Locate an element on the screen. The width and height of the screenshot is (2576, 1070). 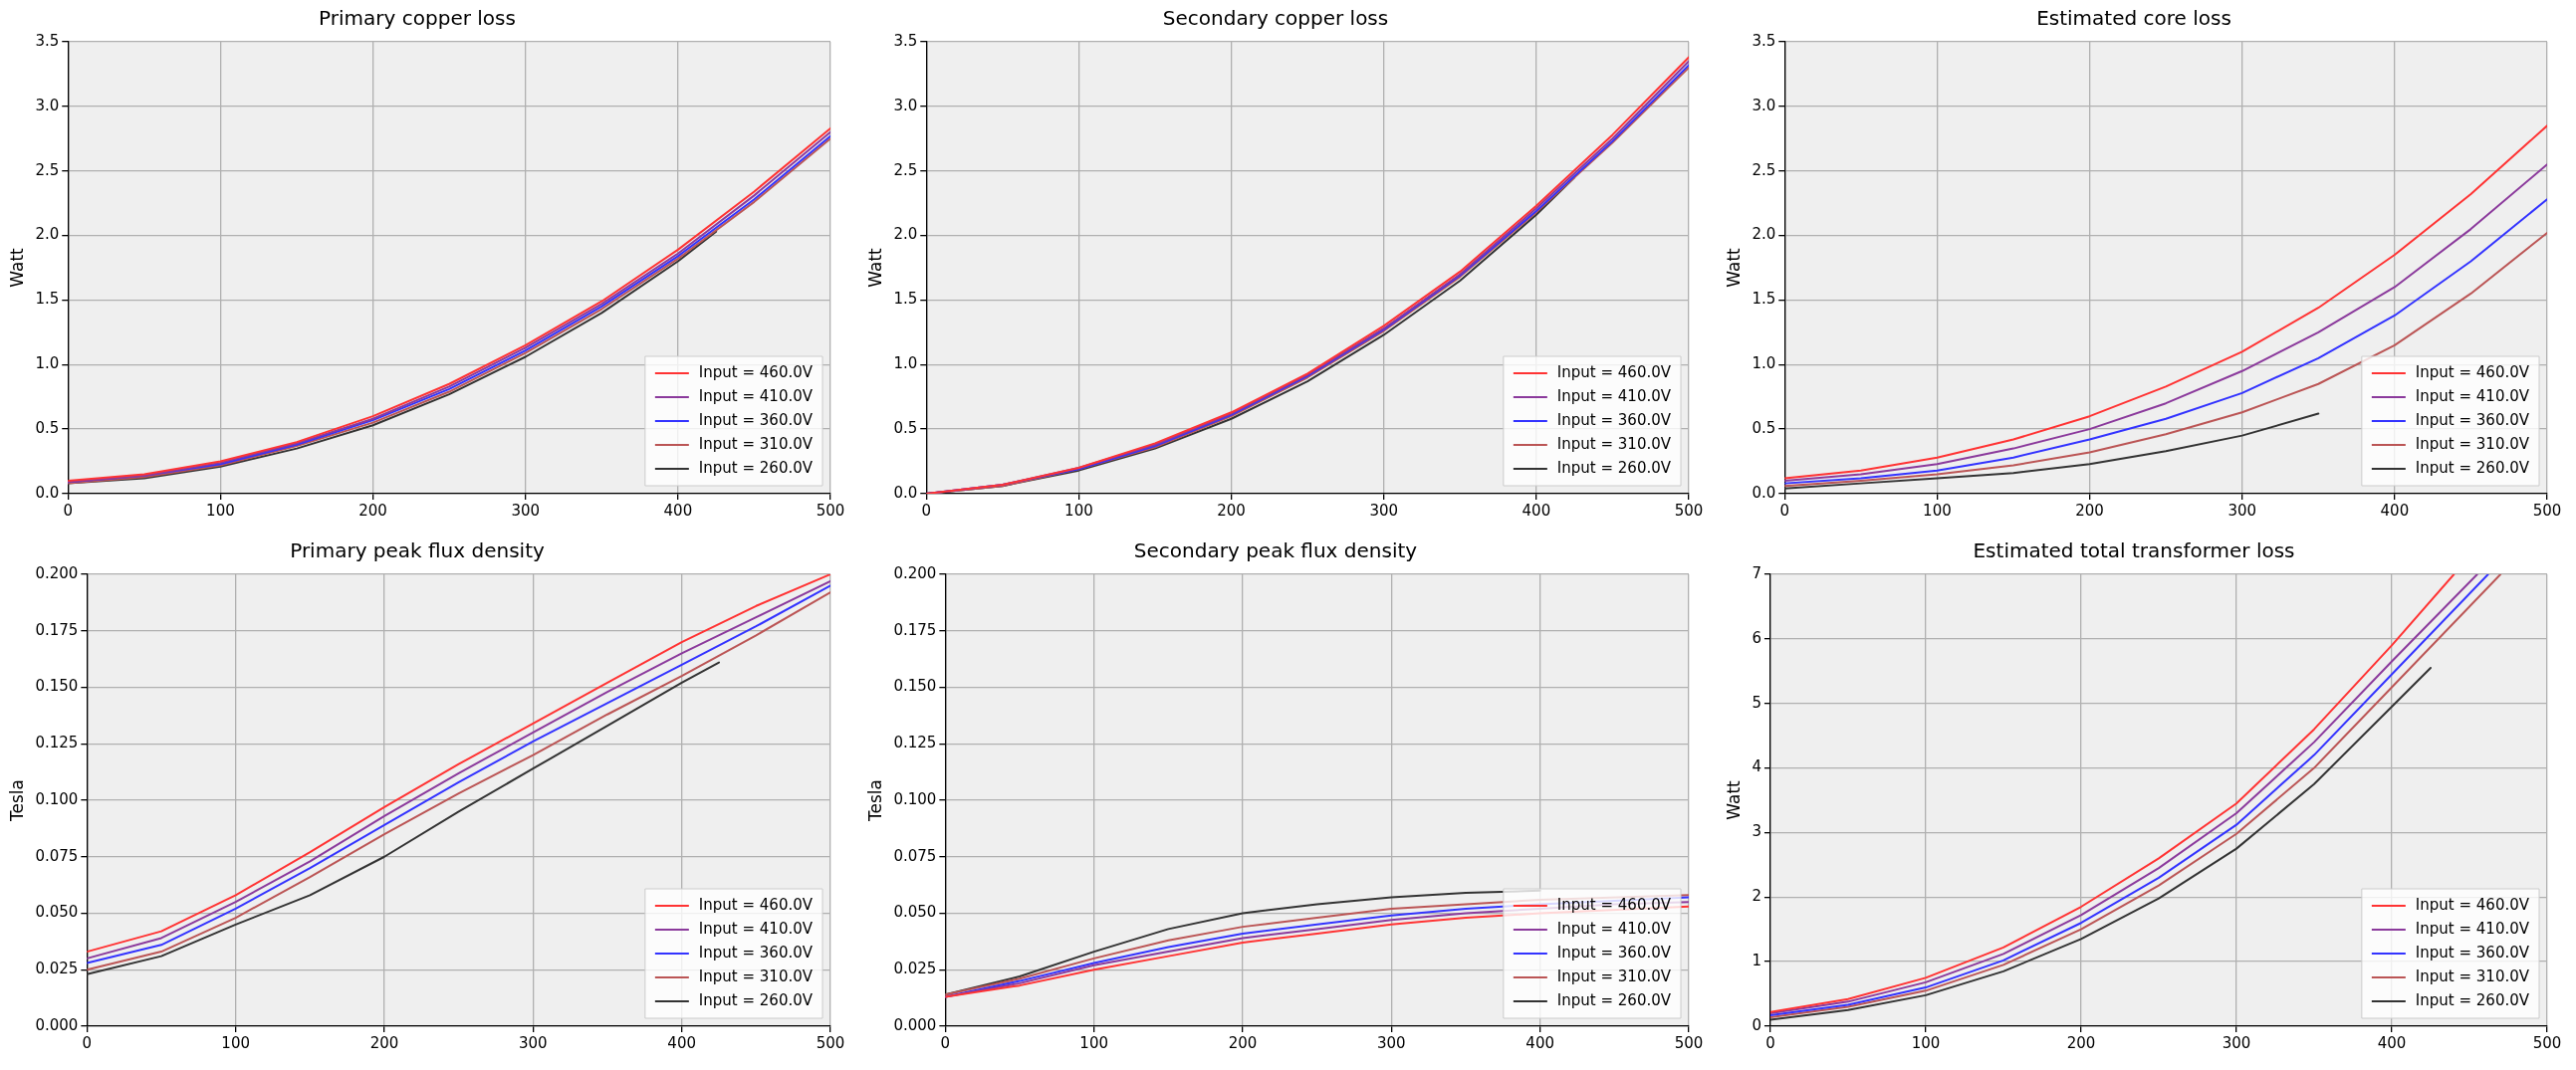
y-tick-label: 0.150 is located at coordinates (915, 687).